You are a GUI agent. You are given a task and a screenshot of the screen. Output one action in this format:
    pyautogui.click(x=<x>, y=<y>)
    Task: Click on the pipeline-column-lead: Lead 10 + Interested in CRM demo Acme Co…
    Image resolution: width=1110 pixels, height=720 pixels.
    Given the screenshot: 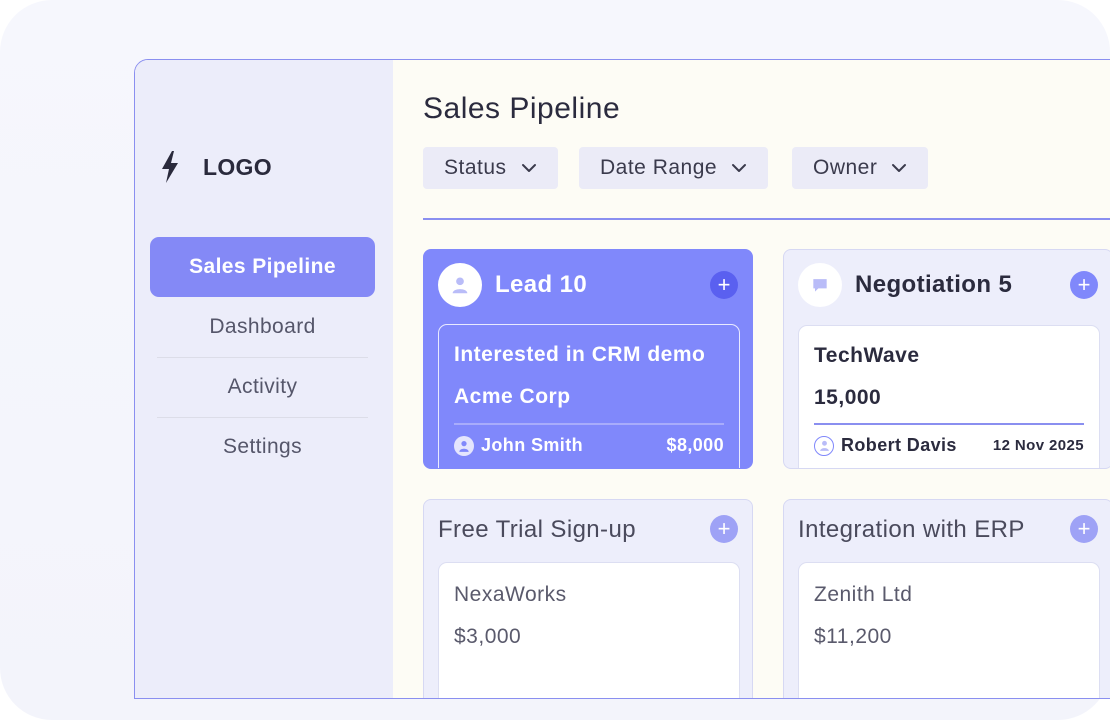 What is the action you would take?
    pyautogui.click(x=588, y=359)
    